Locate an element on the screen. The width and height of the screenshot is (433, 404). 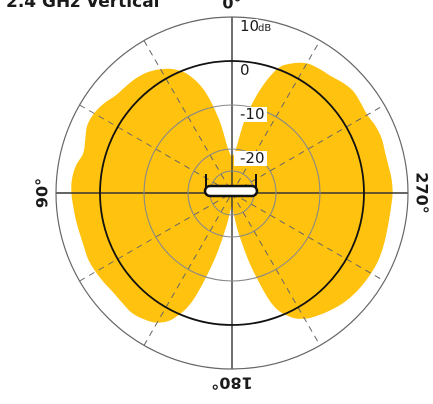
radial-unit-label: dB is located at coordinates (264, 28).